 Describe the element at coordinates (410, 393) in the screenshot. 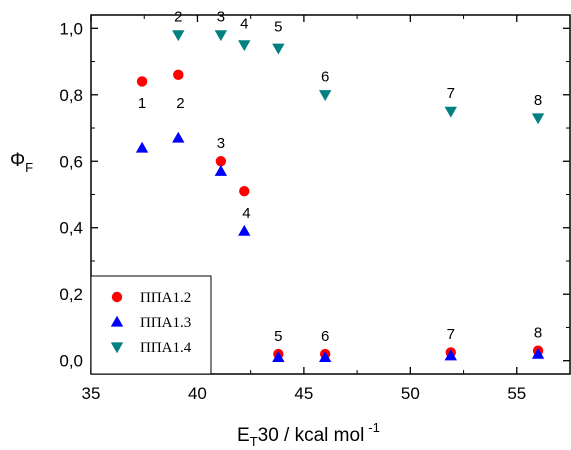

I see `x-tick-label: 50` at that location.